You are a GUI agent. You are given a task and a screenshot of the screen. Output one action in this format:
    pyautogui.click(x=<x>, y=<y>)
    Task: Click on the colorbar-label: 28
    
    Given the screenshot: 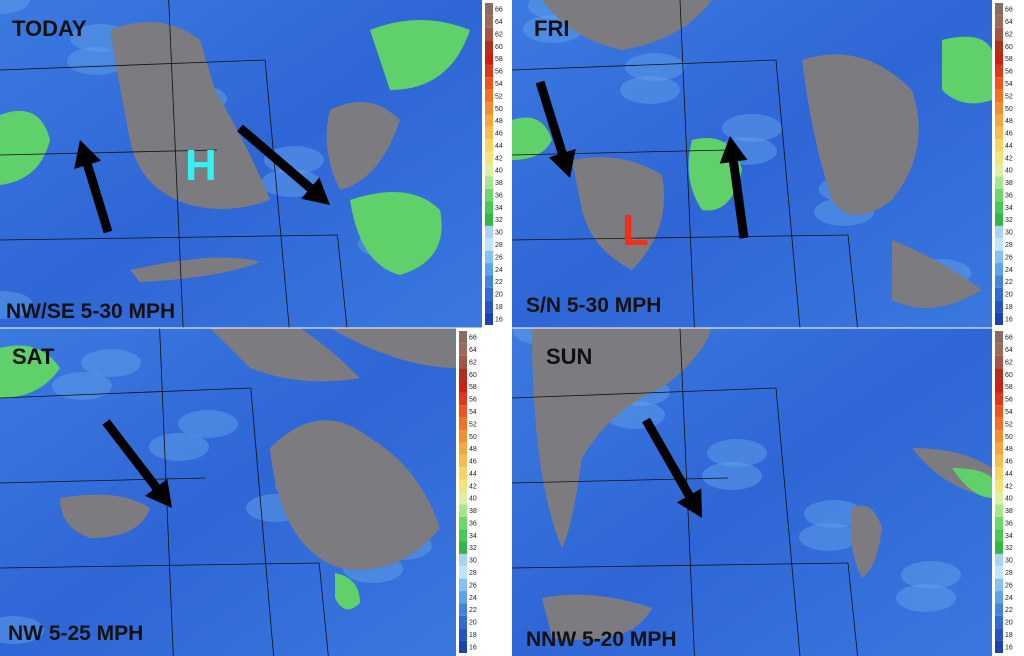 What is the action you would take?
    pyautogui.click(x=473, y=573)
    